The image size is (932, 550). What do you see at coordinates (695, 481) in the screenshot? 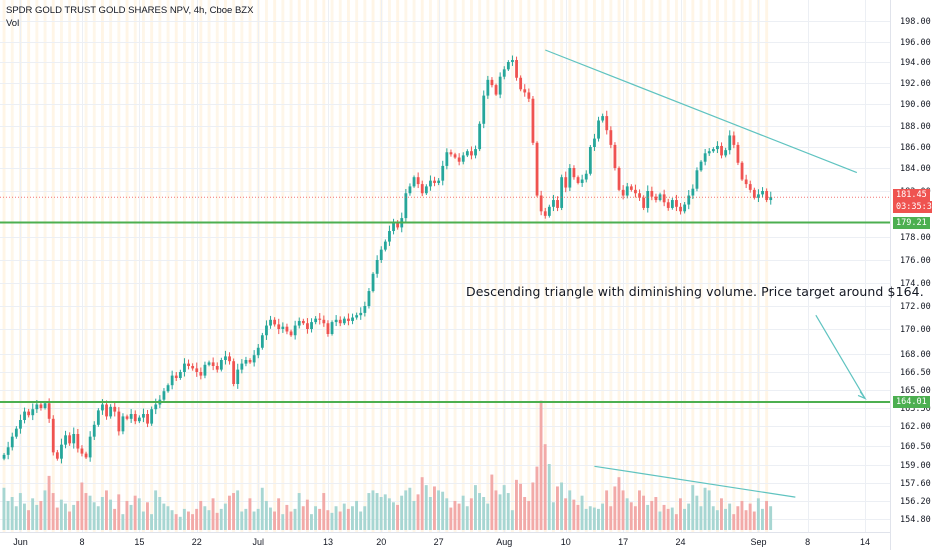
I see `volume-decline-line` at bounding box center [695, 481].